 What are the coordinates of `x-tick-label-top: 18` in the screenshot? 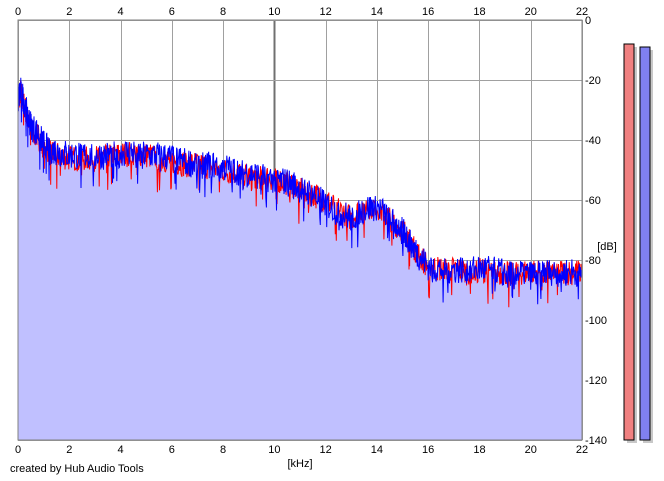 It's located at (479, 12).